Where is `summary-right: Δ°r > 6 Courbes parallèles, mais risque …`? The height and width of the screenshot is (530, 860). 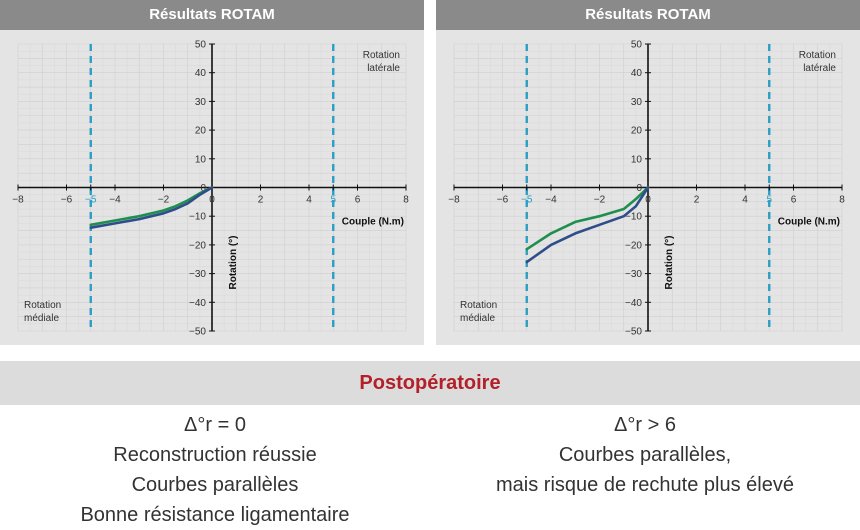
summary-right: Δ°r > 6 Courbes parallèles, mais risque … is located at coordinates (645, 455).